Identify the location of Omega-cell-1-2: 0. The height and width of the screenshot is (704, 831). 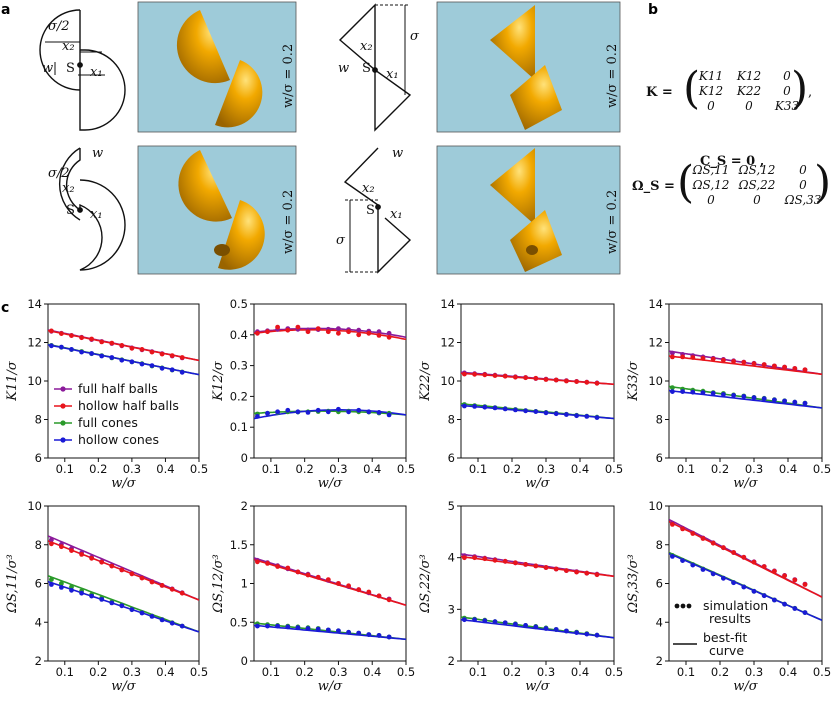
(803, 185).